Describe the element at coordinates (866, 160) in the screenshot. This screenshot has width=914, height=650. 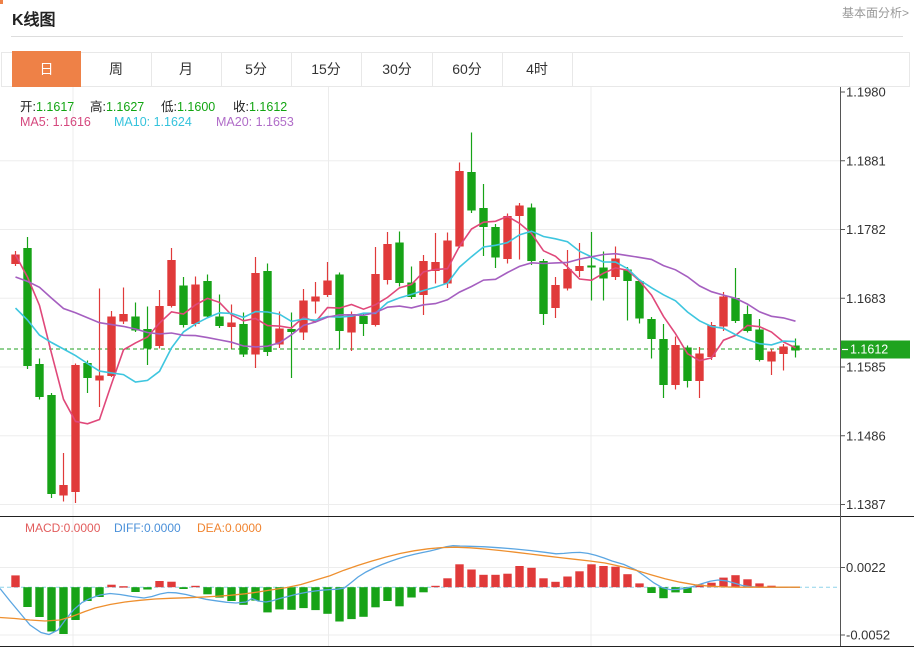
I see `svg-text: 1.1881` at that location.